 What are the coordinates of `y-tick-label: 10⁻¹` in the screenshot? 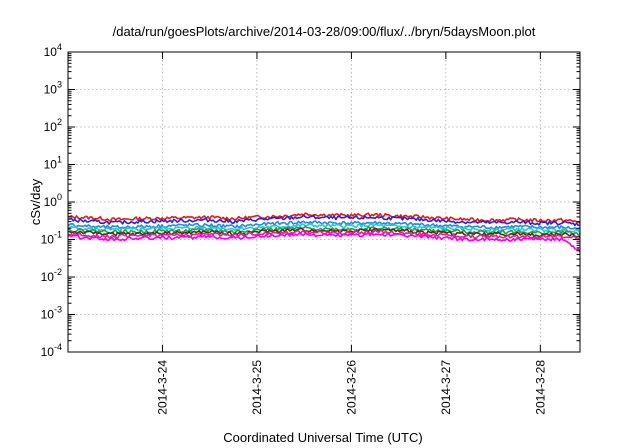 It's located at (51, 238).